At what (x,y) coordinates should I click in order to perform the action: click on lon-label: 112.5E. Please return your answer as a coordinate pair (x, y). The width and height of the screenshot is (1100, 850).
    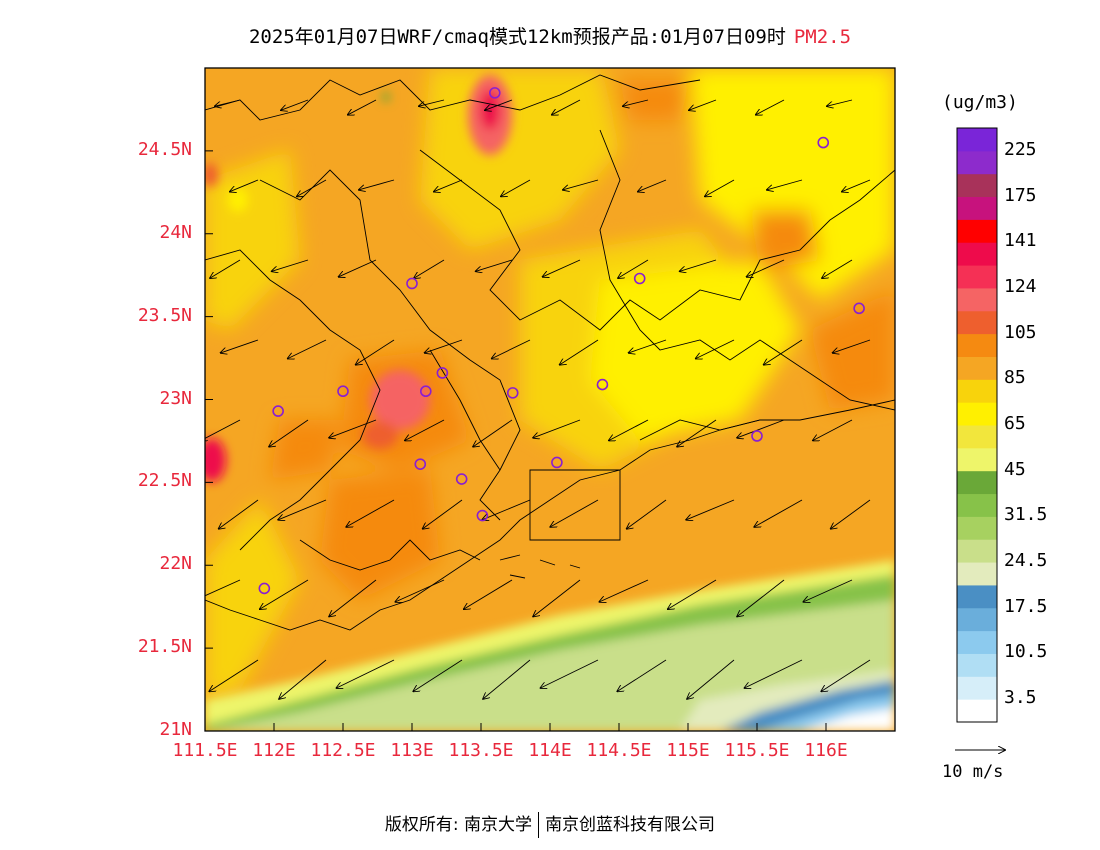
    Looking at the image, I should click on (343, 750).